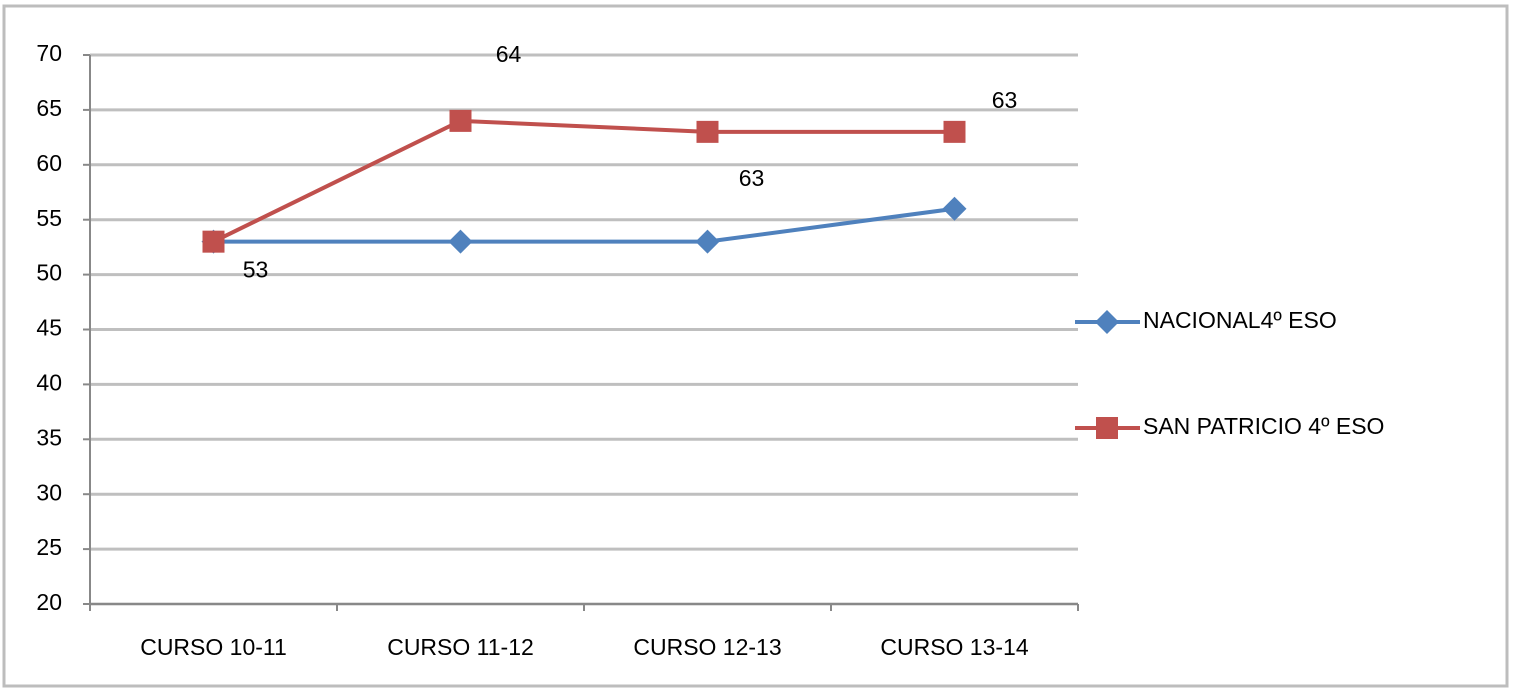 The height and width of the screenshot is (692, 1513). Describe the element at coordinates (49, 328) in the screenshot. I see `y-tick-label: 45` at that location.